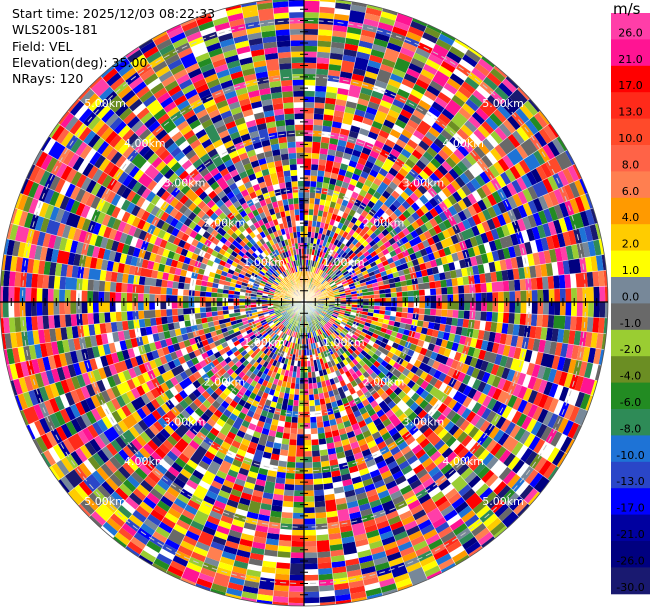  What do you see at coordinates (631, 191) in the screenshot?
I see `colorbar-label-6: 6.0` at bounding box center [631, 191].